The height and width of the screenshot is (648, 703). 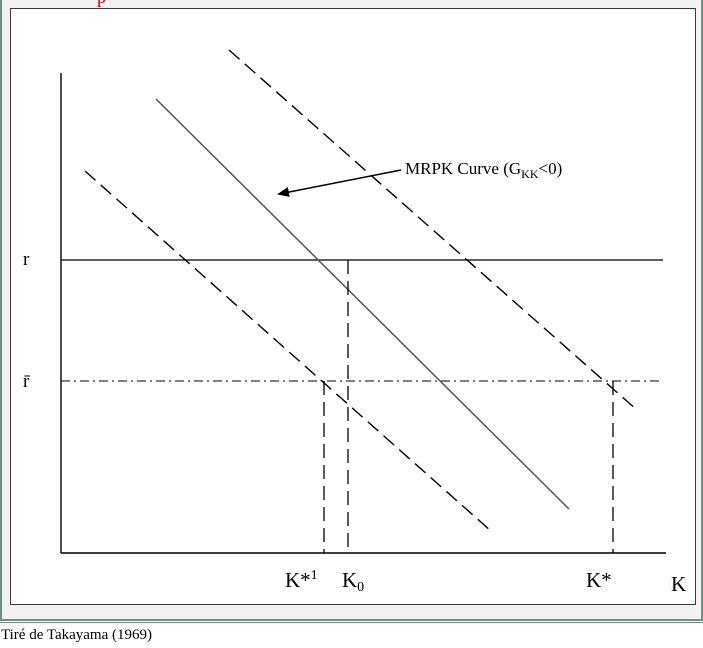 I want to click on x-label-kstar1: K*1, so click(x=301, y=580).